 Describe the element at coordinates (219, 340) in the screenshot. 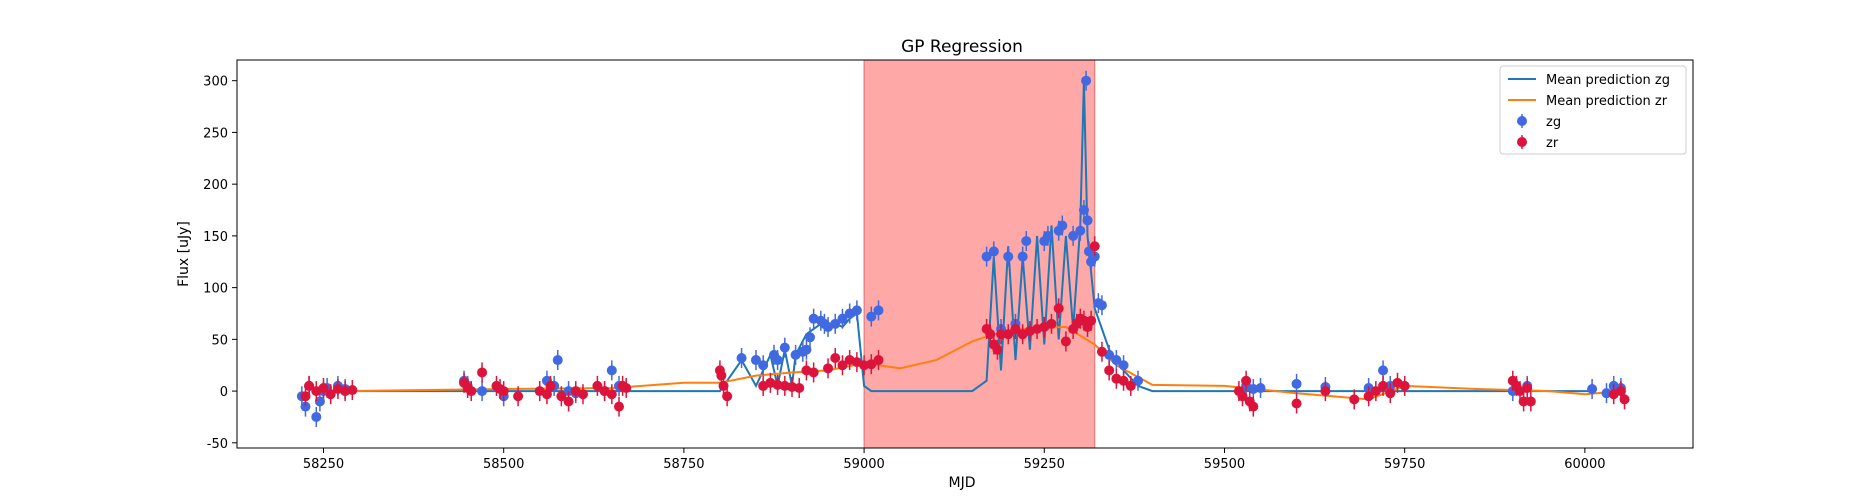

I see `y-tick-label: 50` at that location.